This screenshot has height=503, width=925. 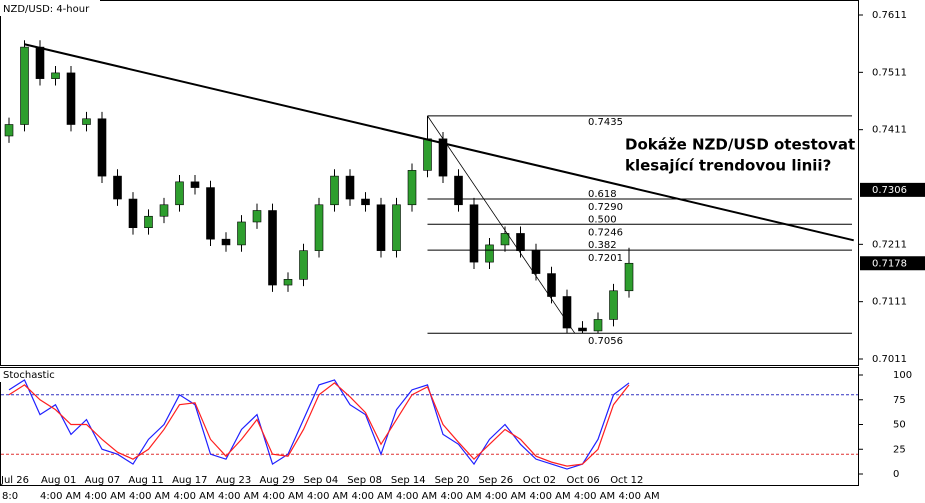 What do you see at coordinates (889, 244) in the screenshot?
I see `y-tick-label: 0.7211` at bounding box center [889, 244].